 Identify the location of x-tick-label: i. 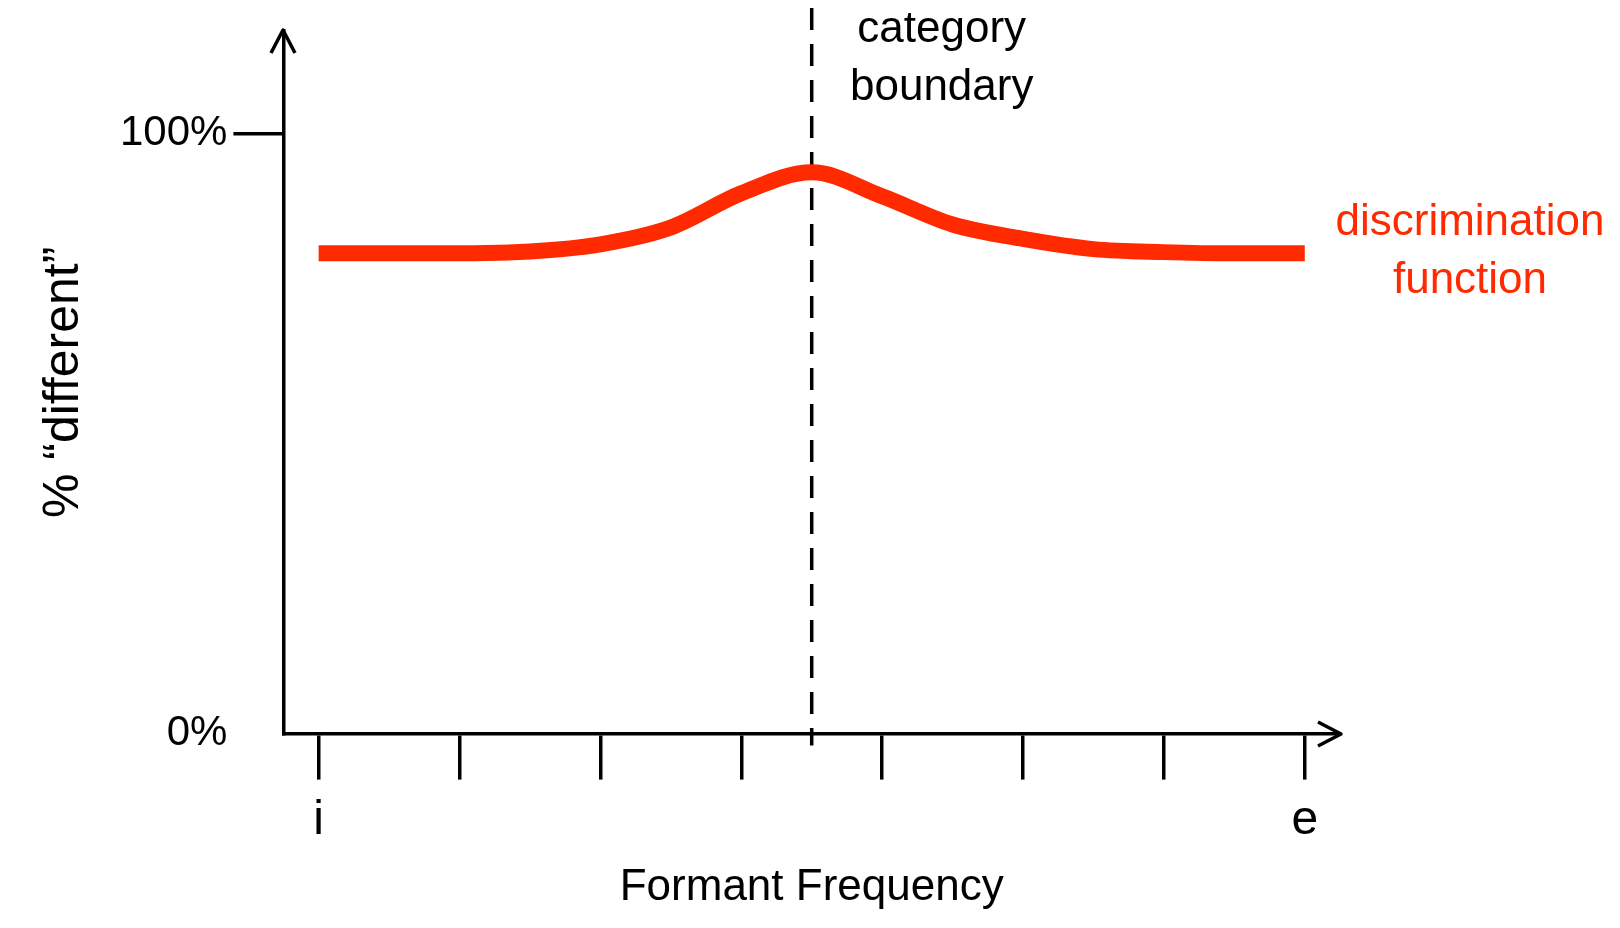
(318, 817).